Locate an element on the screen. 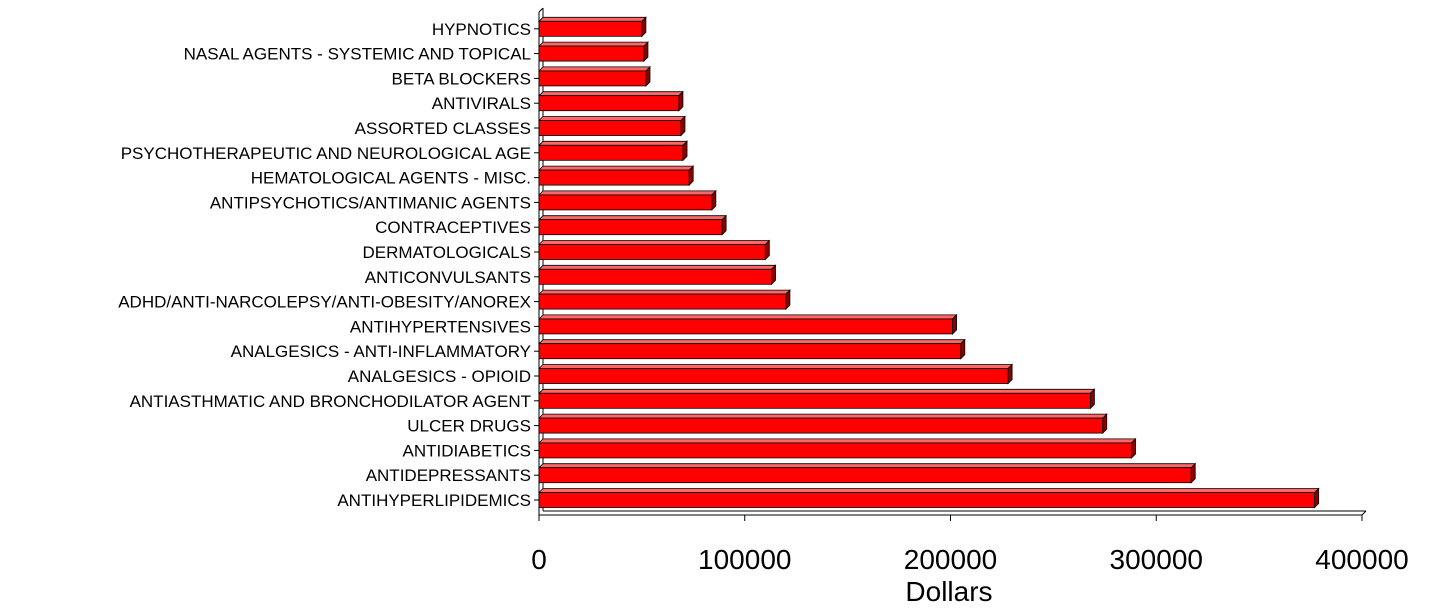  category-label: DERMATOLOGICALS is located at coordinates (447, 252).